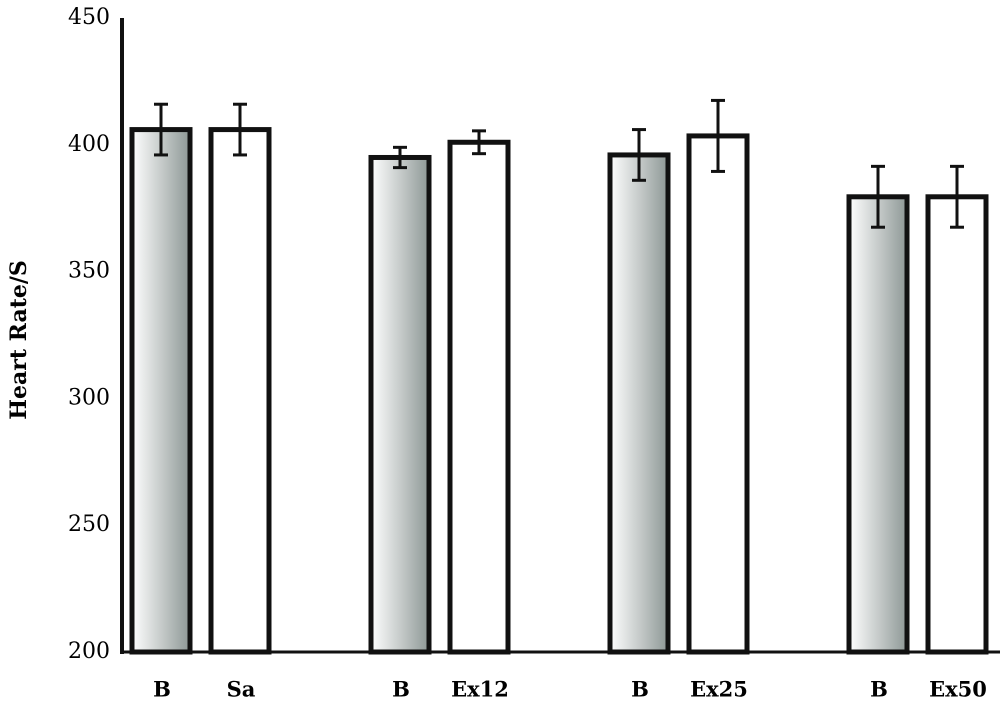 Image resolution: width=1000 pixels, height=709 pixels. Describe the element at coordinates (89, 144) in the screenshot. I see `y-tick-label: 400` at that location.